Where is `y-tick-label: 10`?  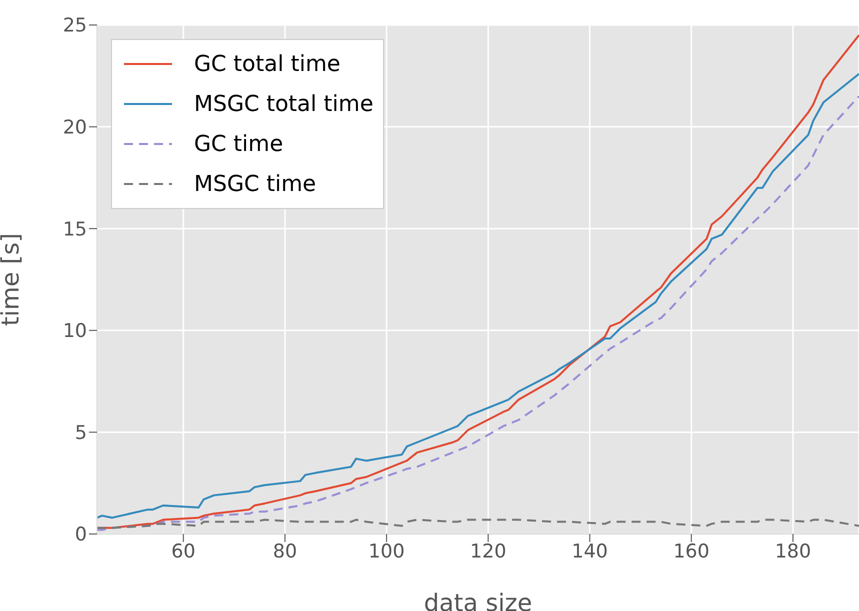 y-tick-label: 10 is located at coordinates (74, 331).